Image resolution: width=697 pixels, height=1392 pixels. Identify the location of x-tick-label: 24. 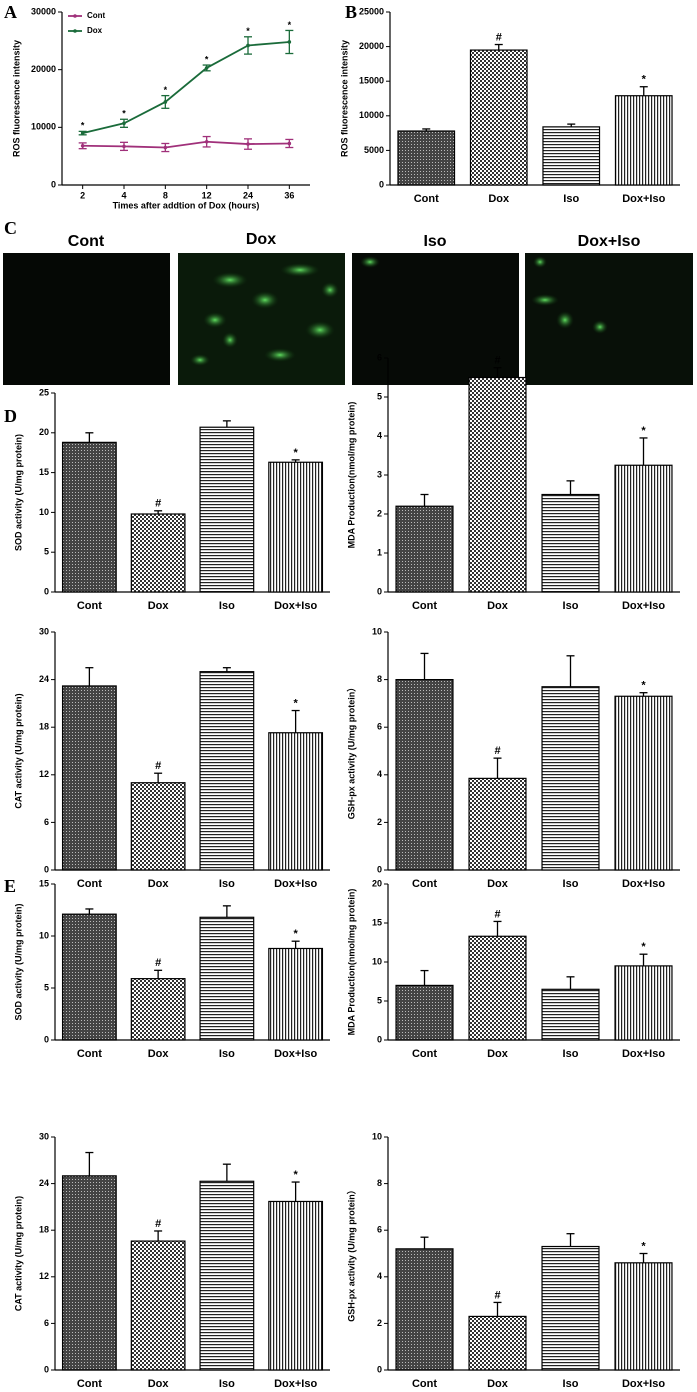
(248, 195).